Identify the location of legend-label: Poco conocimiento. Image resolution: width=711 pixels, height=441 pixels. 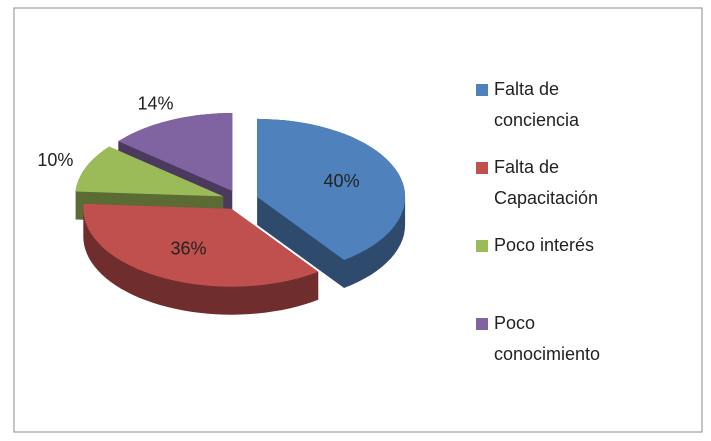
(547, 338).